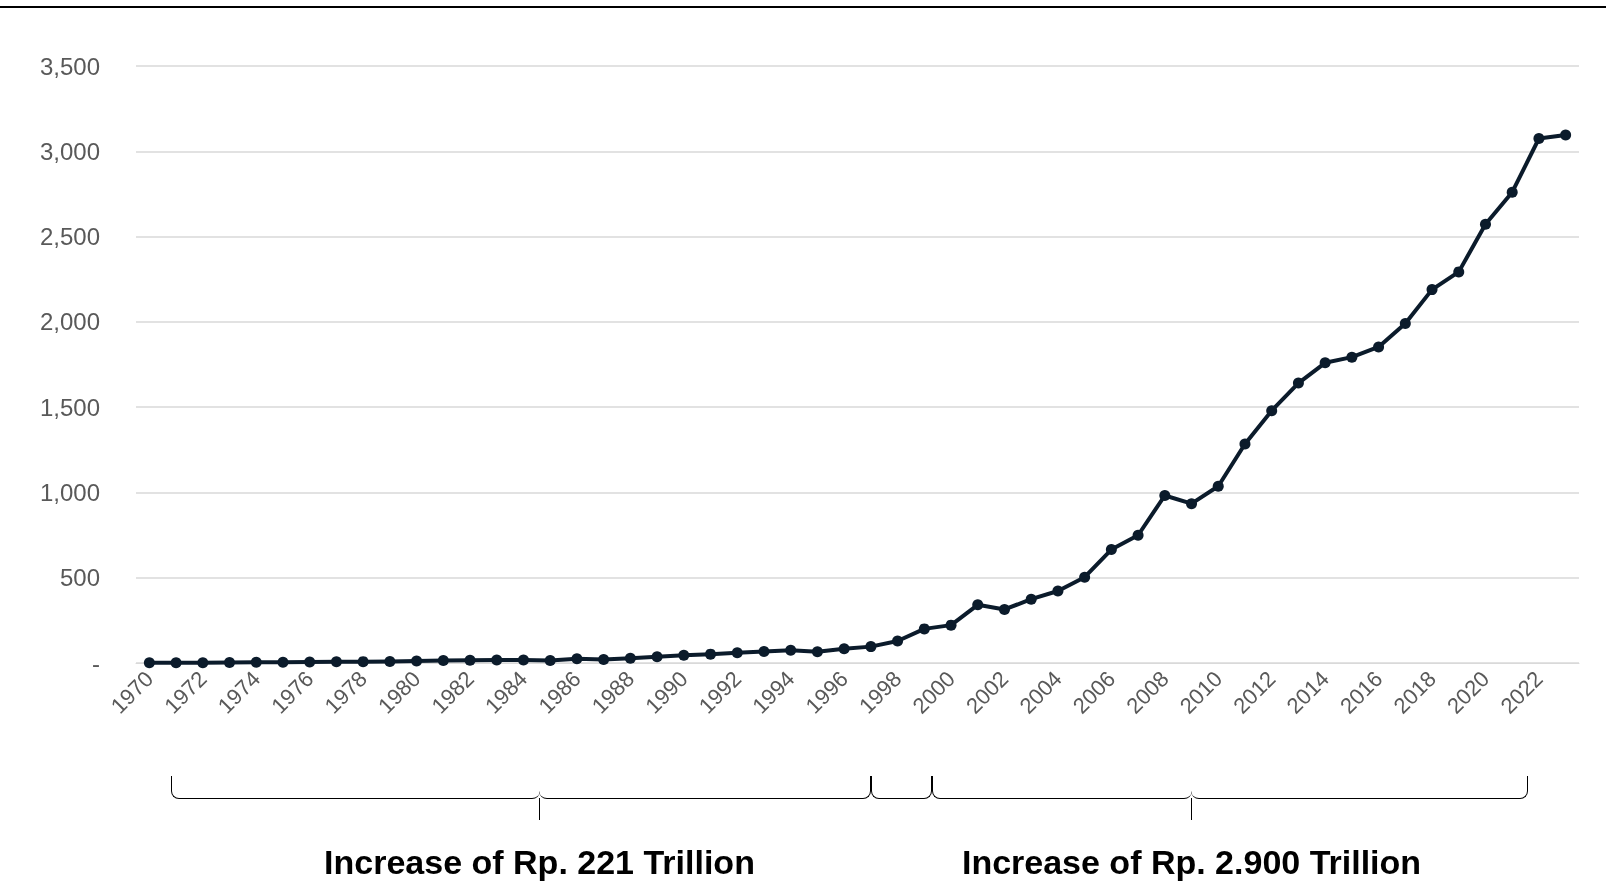 The height and width of the screenshot is (885, 1606). Describe the element at coordinates (96, 663) in the screenshot. I see `y-tick-label: -` at that location.